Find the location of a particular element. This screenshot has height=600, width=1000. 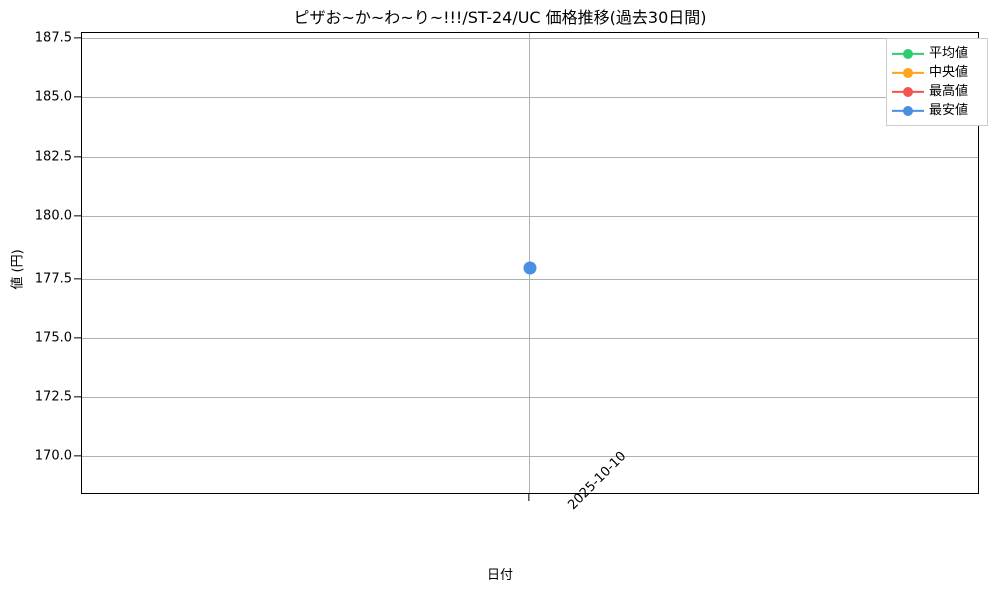

chart-legend: 平均値 中央値 最高値 最安値 is located at coordinates (937, 82).